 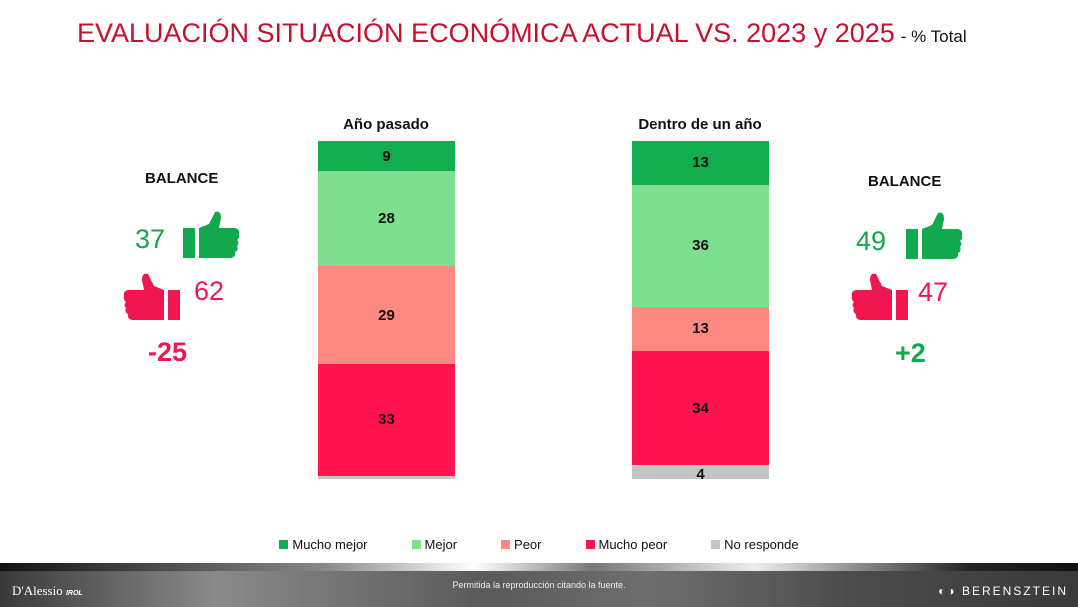 I want to click on left-negative-value: 62, so click(x=209, y=291).